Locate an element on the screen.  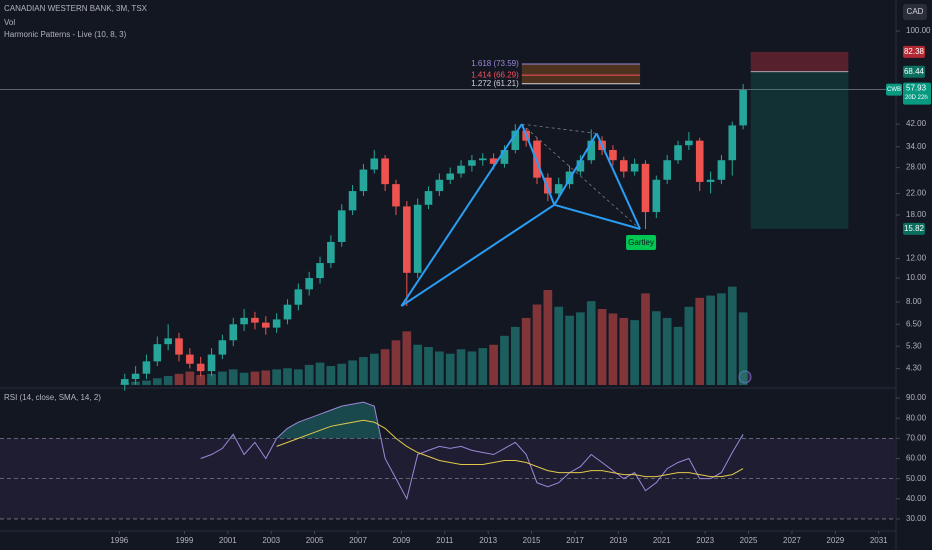
sma-line is located at coordinates (510, 448).